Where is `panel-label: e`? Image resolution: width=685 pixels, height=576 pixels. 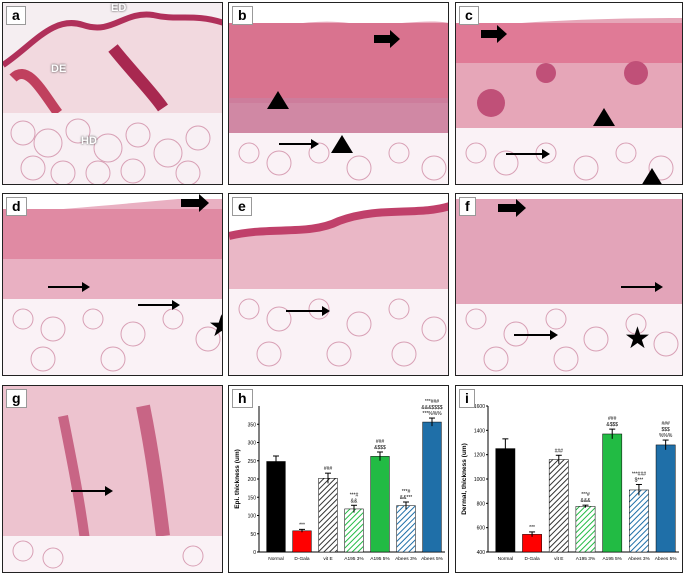
panel-label: e is located at coordinates (242, 206).